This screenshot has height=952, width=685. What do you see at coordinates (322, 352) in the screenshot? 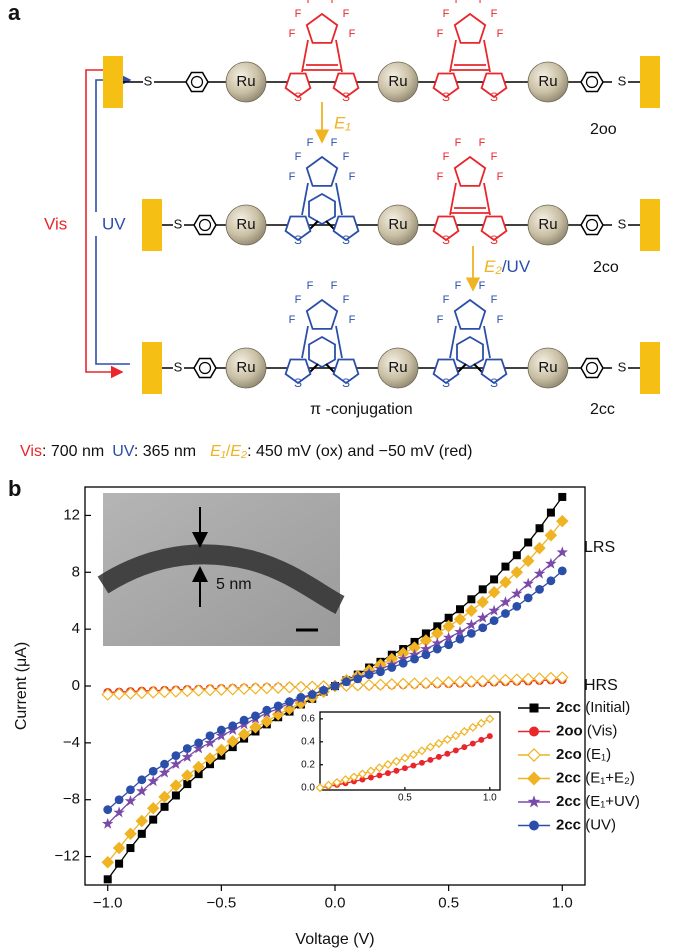
I see `ring` at bounding box center [322, 352].